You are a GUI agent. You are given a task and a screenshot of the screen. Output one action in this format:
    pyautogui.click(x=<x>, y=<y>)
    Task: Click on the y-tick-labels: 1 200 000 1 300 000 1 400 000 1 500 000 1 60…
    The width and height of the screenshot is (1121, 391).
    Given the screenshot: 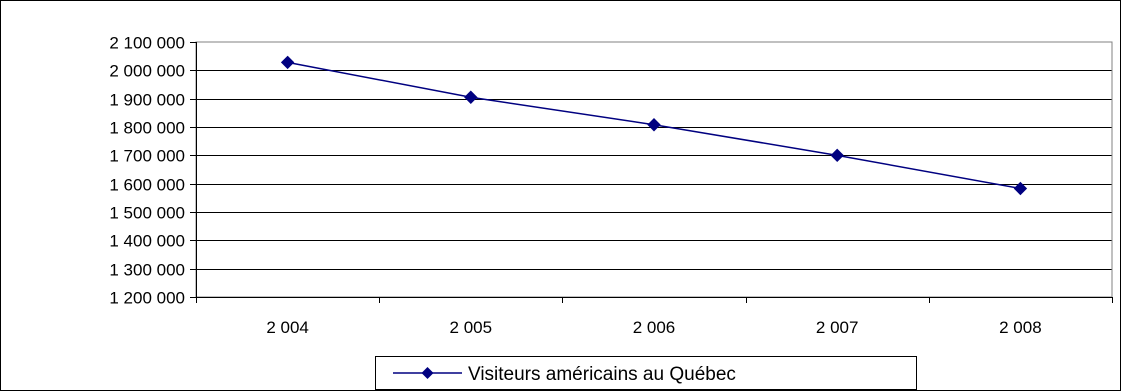 What is the action you would take?
    pyautogui.click(x=147, y=171)
    